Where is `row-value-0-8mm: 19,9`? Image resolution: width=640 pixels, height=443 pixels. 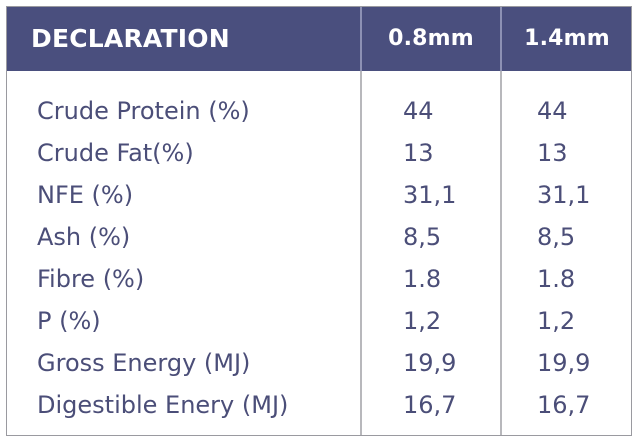 row-value-0-8mm: 19,9 is located at coordinates (430, 363).